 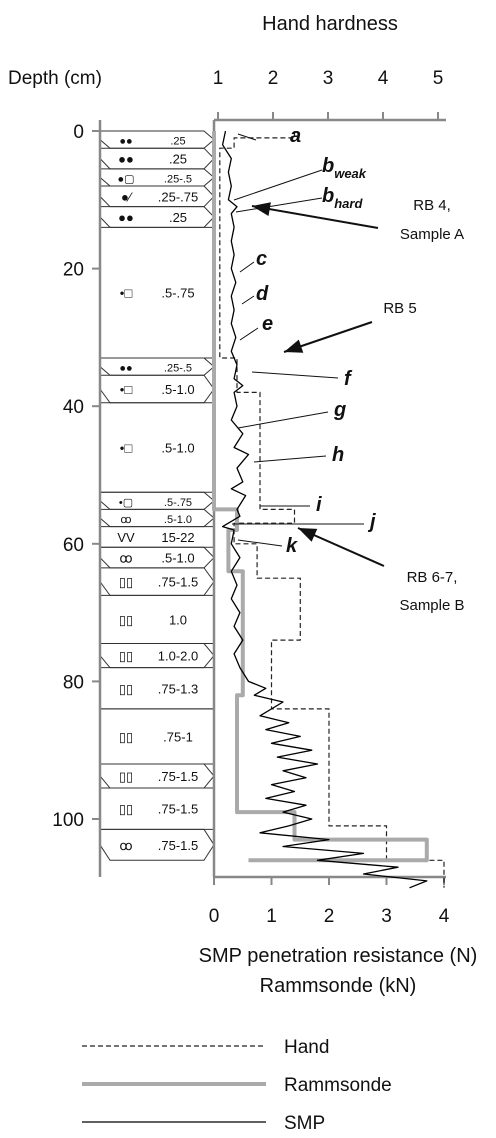 What do you see at coordinates (344, 168) in the screenshot?
I see `annotation-letter: bweak` at bounding box center [344, 168].